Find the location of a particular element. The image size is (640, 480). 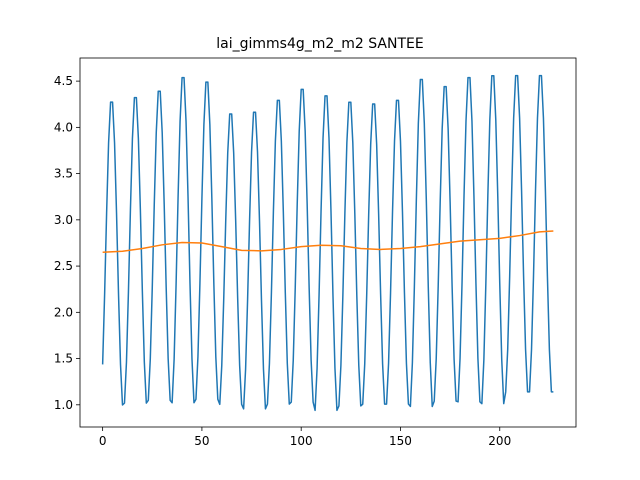

y-tick-label: 2.5 is located at coordinates (63, 266).